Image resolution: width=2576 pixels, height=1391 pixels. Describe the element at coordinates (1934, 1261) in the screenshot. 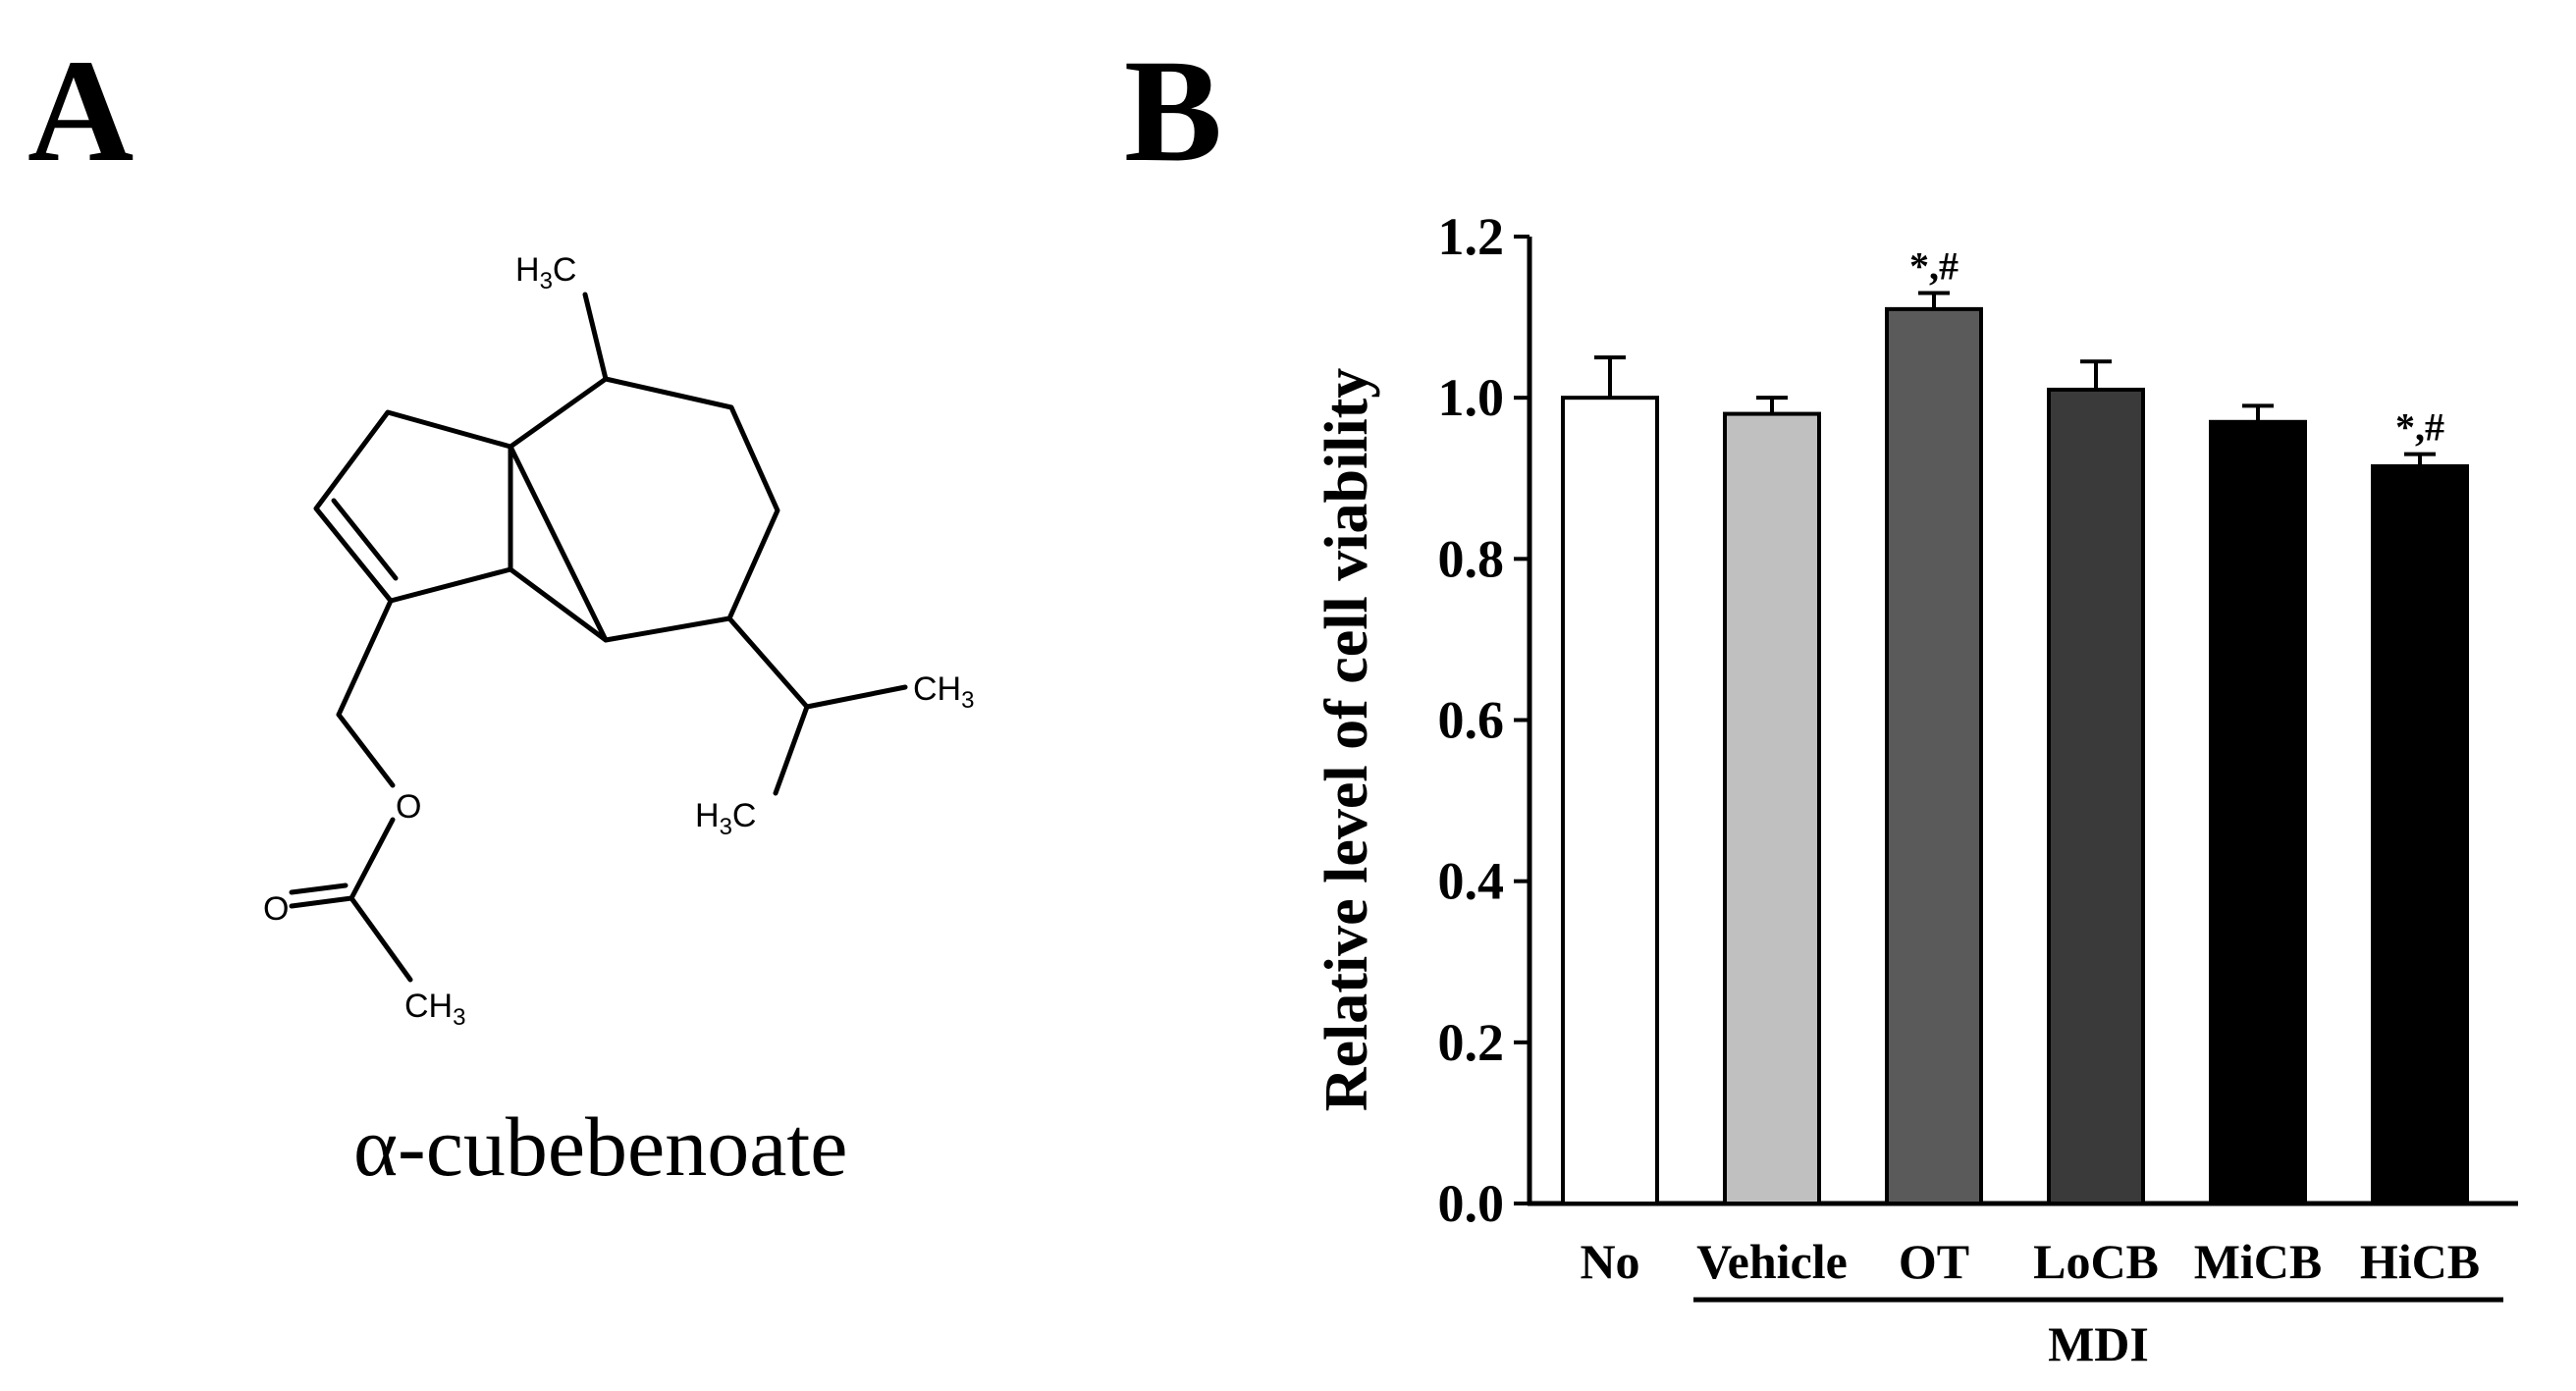

I see `x-tick-label: OT` at that location.